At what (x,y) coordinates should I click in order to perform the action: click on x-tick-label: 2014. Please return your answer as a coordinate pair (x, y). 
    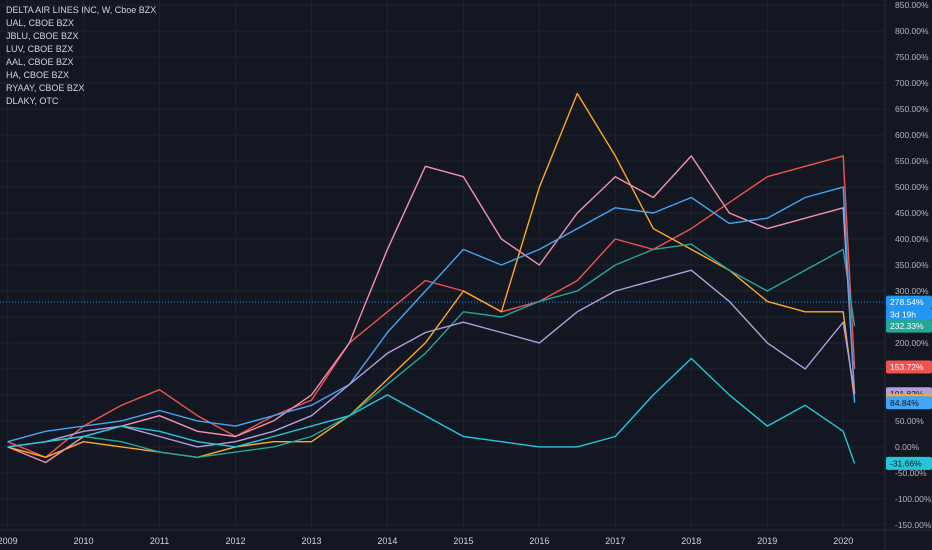
    Looking at the image, I should click on (387, 541).